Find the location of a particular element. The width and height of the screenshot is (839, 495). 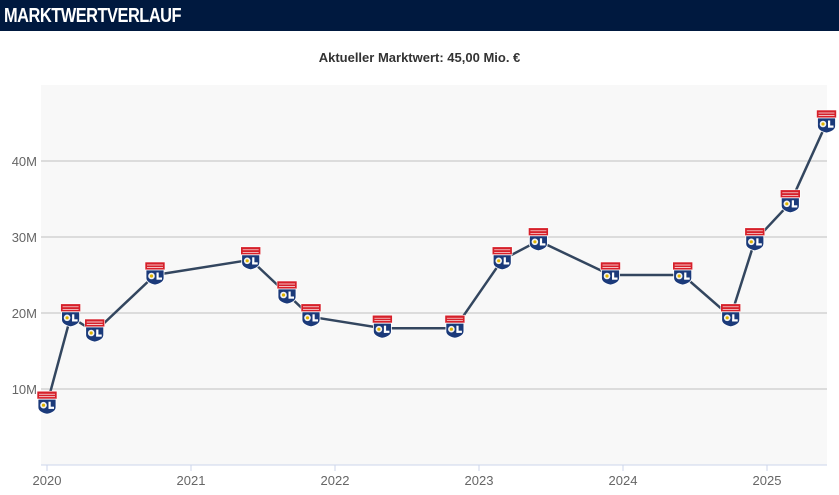

x-tick-label: 2021 is located at coordinates (191, 480).